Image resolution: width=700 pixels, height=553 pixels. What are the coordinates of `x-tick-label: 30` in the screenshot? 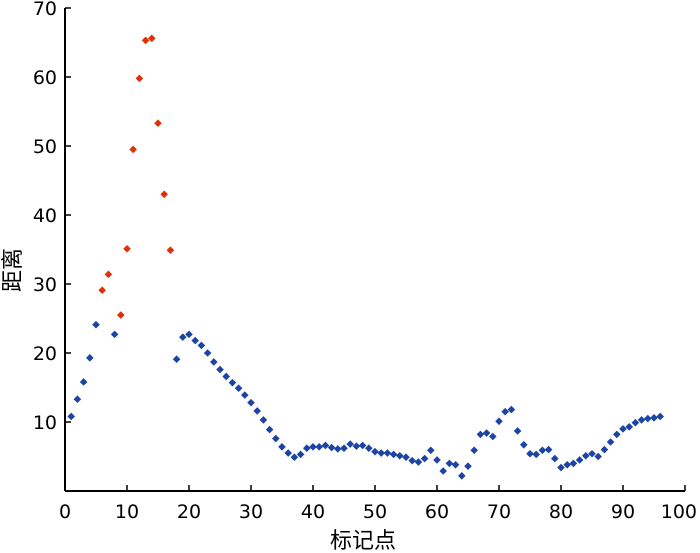 It's located at (251, 512).